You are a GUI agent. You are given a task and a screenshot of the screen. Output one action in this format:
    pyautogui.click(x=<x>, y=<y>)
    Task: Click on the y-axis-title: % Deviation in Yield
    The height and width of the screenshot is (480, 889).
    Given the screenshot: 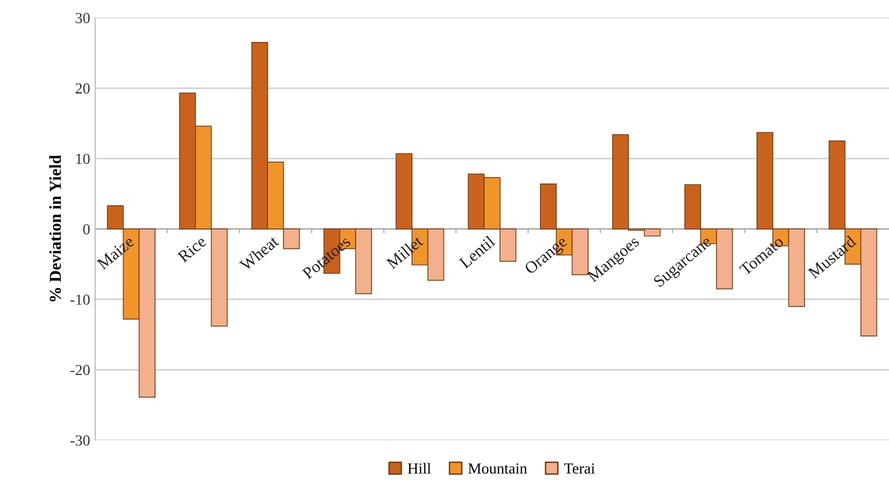 What is the action you would take?
    pyautogui.click(x=55, y=228)
    